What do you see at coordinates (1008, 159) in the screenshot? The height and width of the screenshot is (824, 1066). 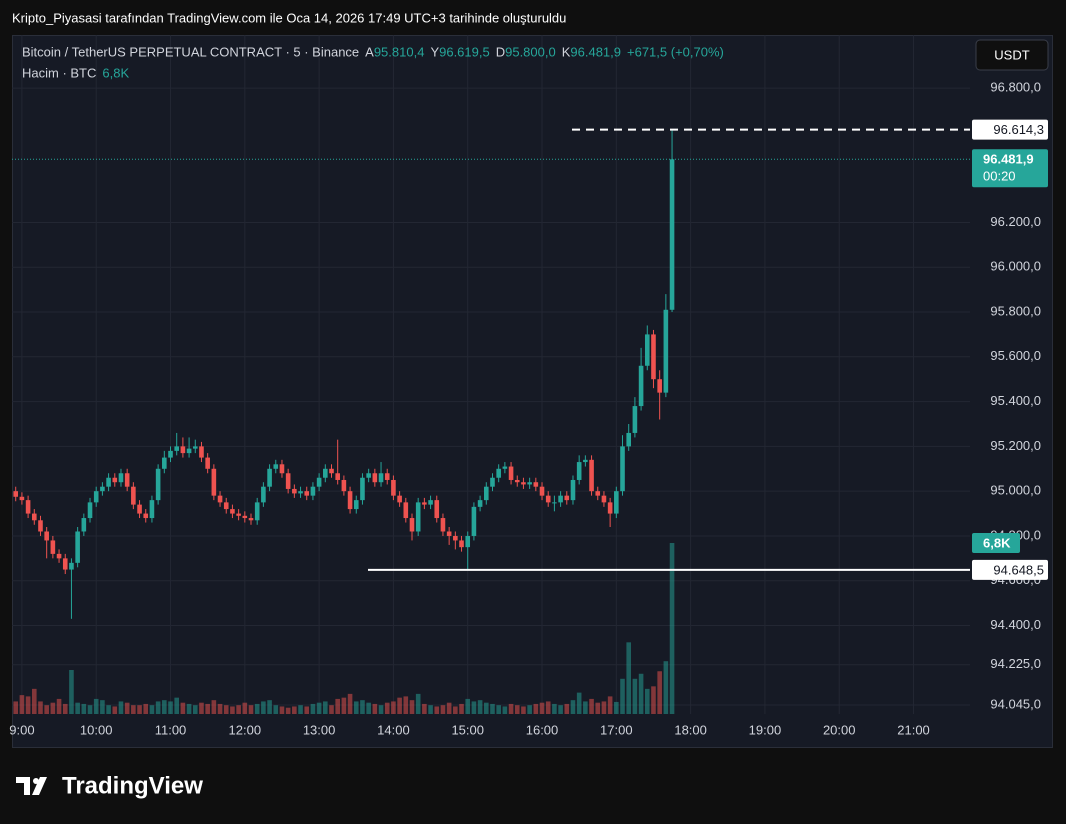 I see `last-price-label: 96.481,9` at bounding box center [1008, 159].